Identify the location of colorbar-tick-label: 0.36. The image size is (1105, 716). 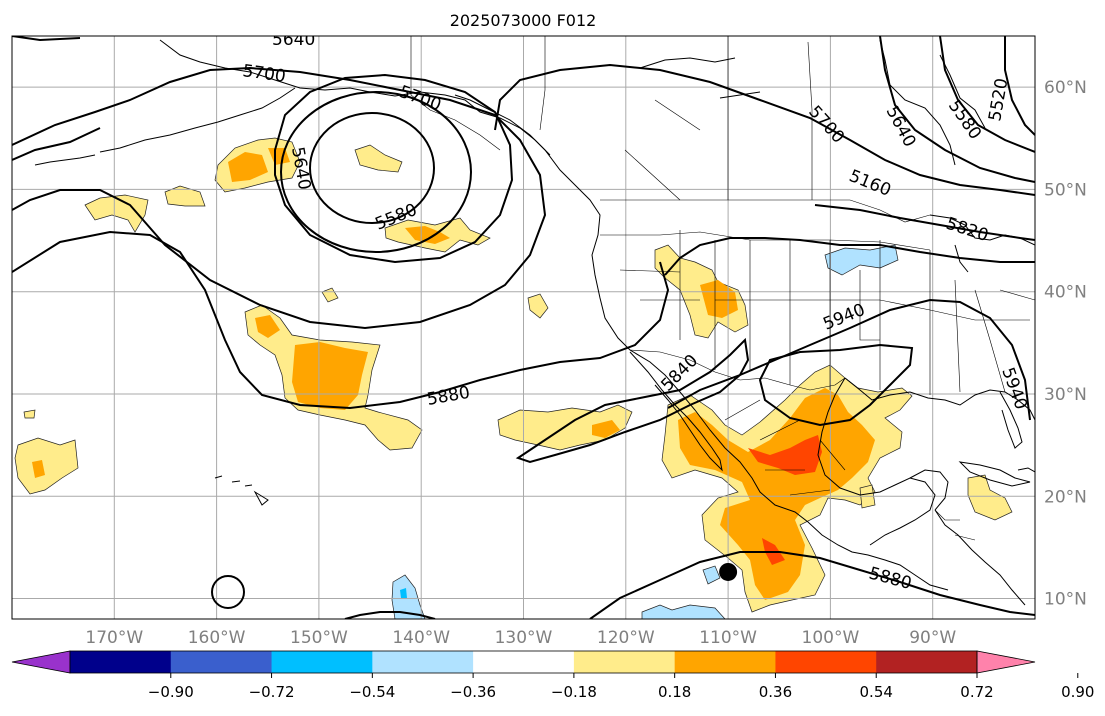
(775, 692).